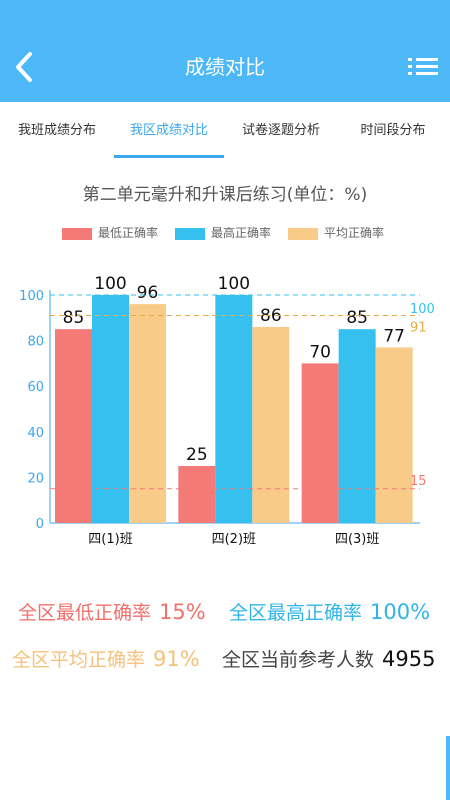  What do you see at coordinates (423, 67) in the screenshot?
I see `list-menu-icon` at bounding box center [423, 67].